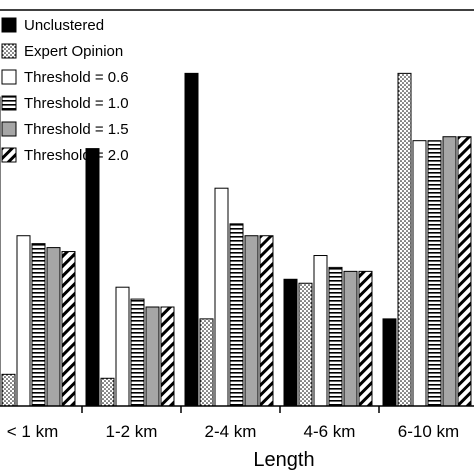 The image size is (474, 474). What do you see at coordinates (33, 431) in the screenshot?
I see `x-tick-label-0: < 1 km` at bounding box center [33, 431].